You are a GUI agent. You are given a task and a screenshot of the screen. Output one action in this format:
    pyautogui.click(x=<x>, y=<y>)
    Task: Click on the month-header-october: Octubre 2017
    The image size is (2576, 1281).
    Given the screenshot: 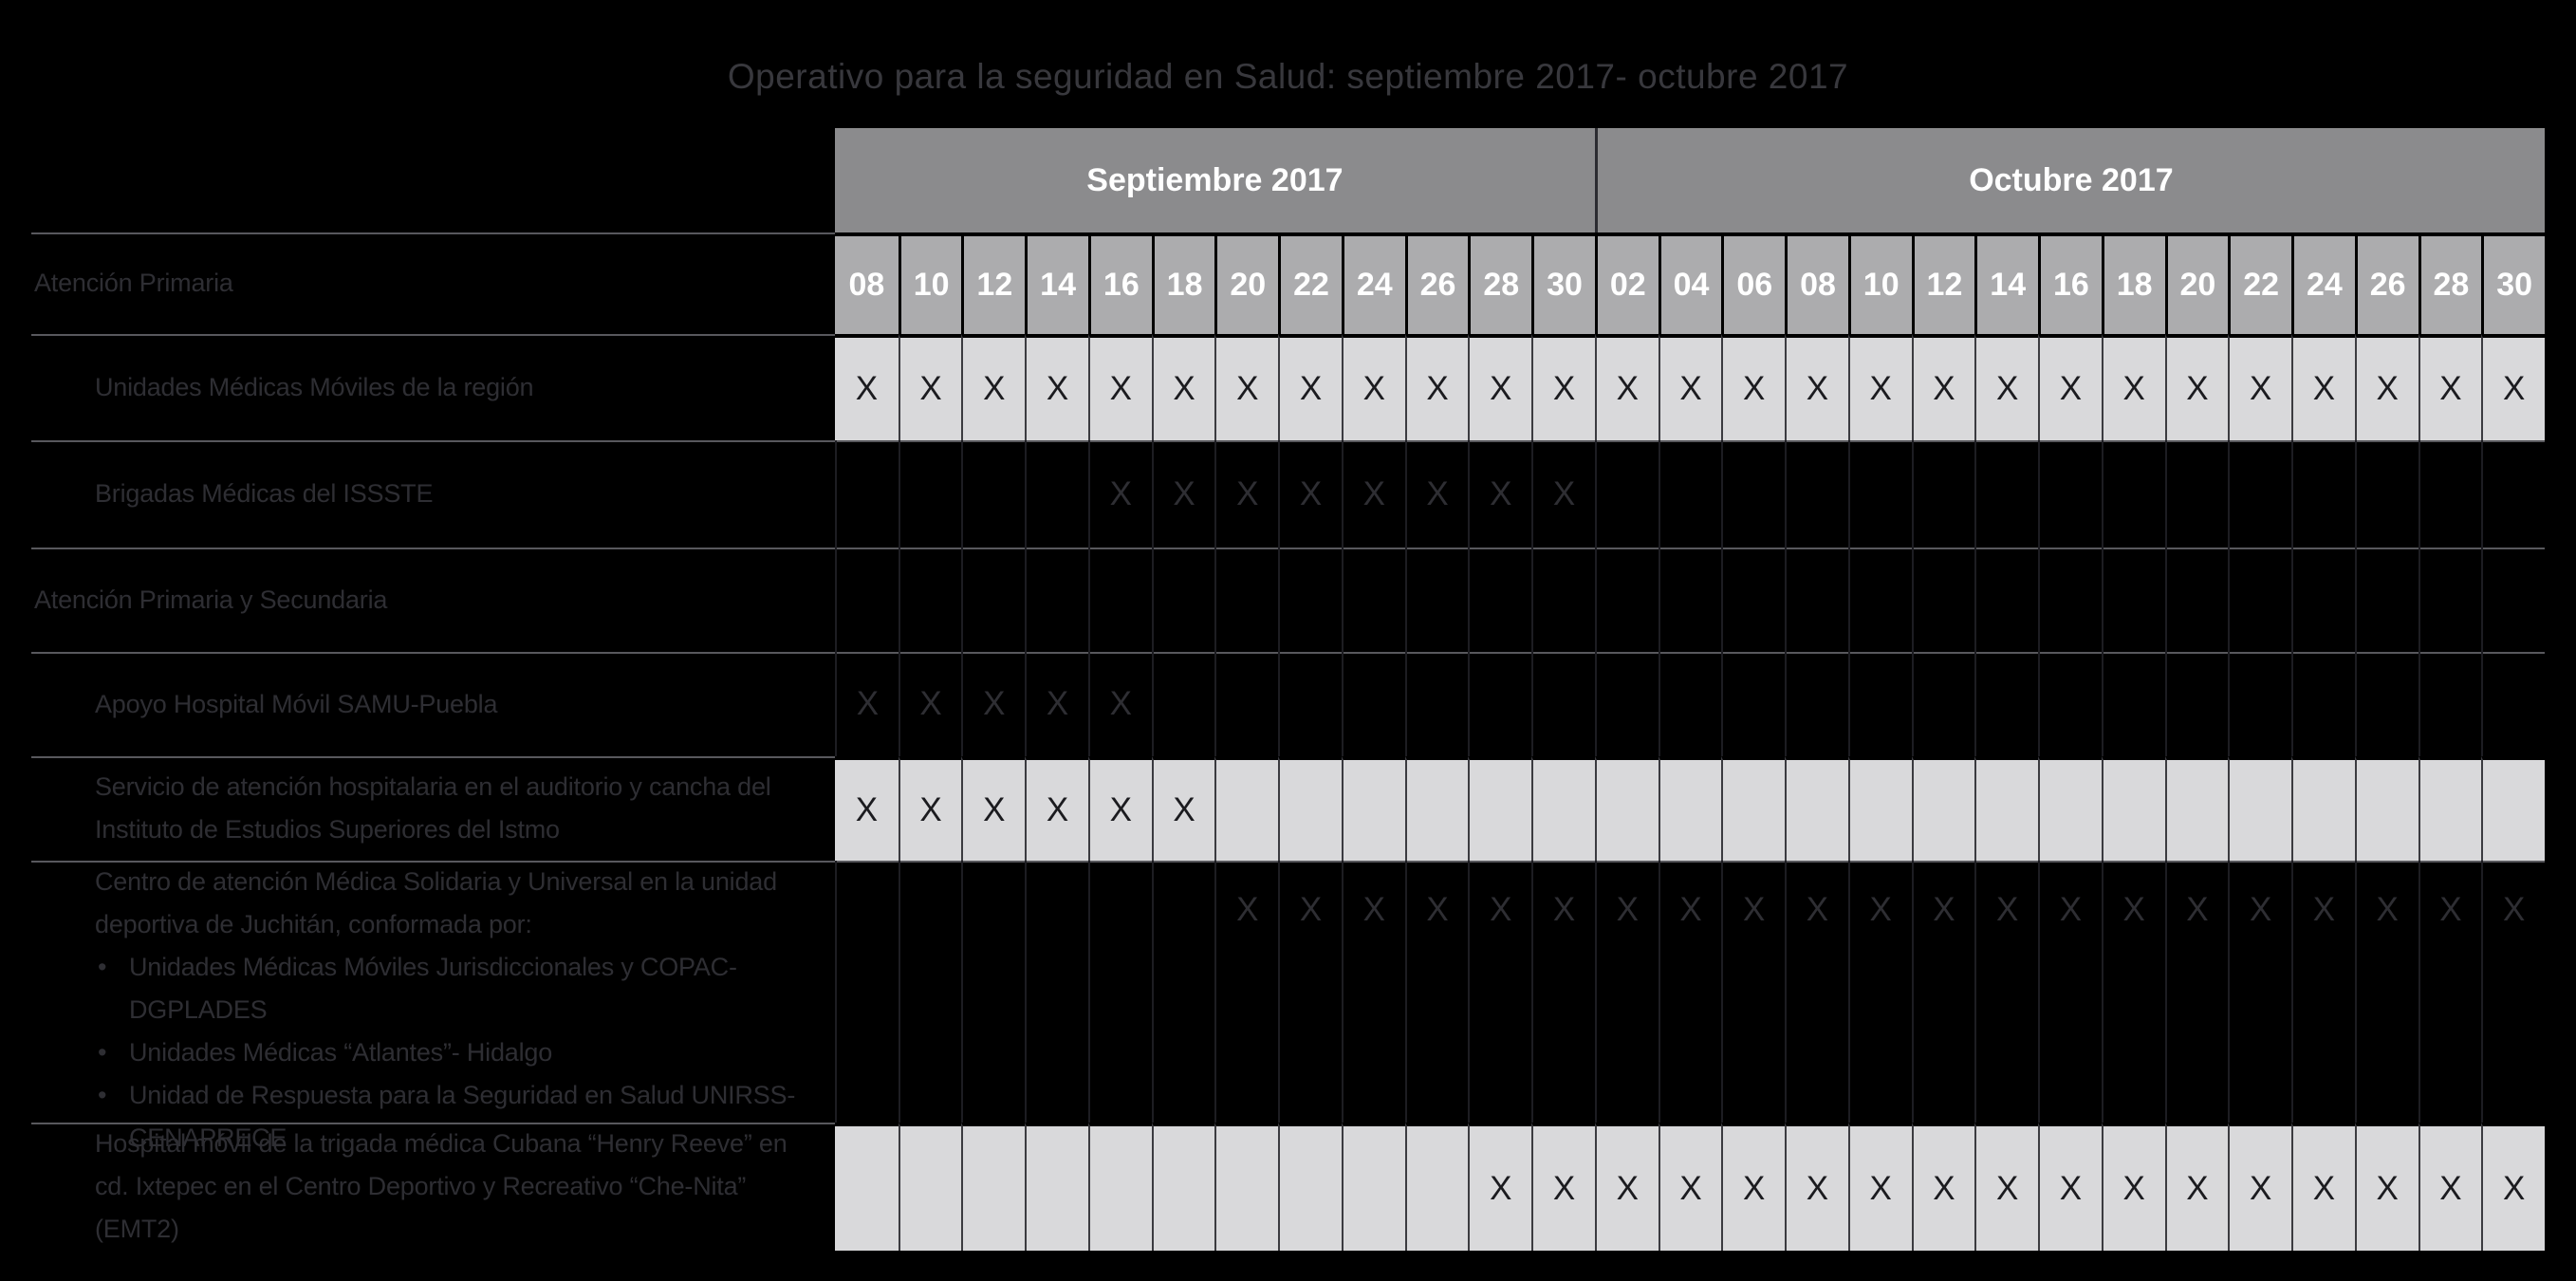 What is the action you would take?
    pyautogui.click(x=2069, y=180)
    